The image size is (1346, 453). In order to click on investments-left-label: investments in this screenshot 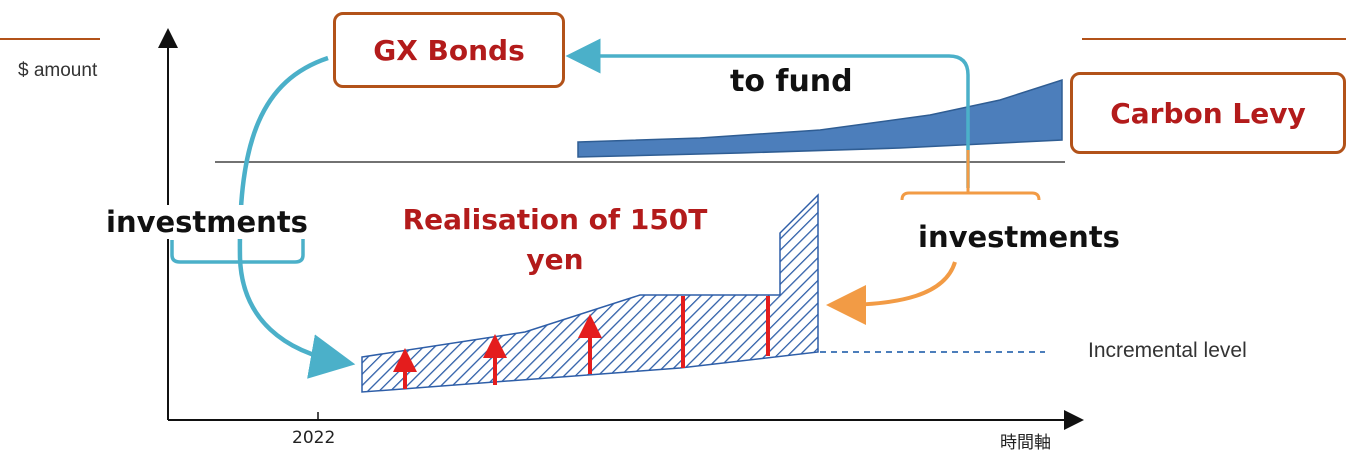, I will do `click(207, 222)`.